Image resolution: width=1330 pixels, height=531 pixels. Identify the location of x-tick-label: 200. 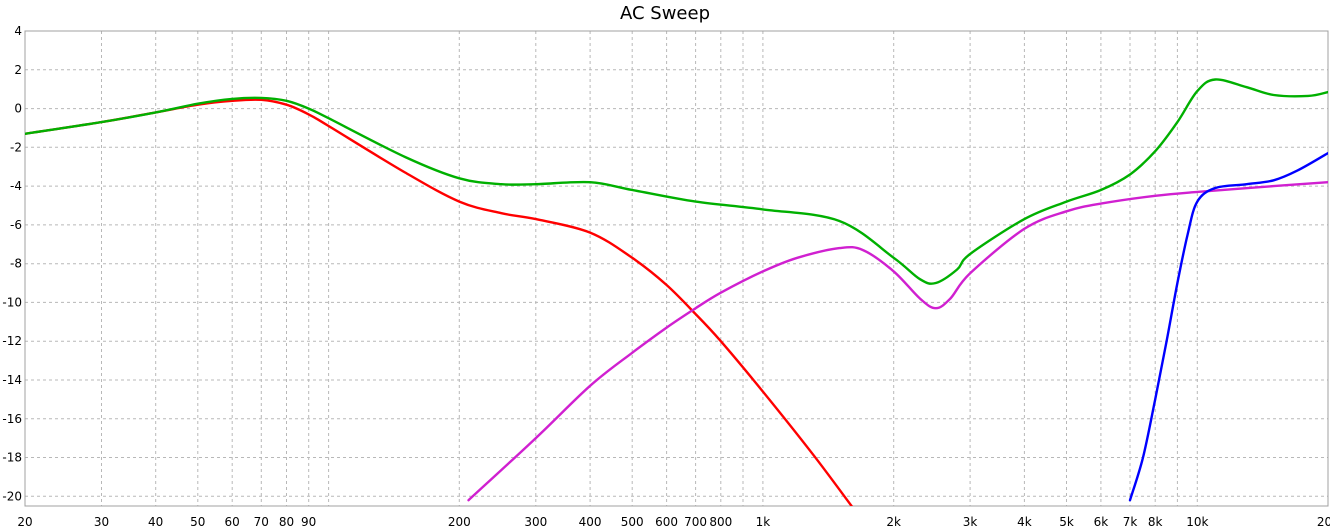
(459, 522).